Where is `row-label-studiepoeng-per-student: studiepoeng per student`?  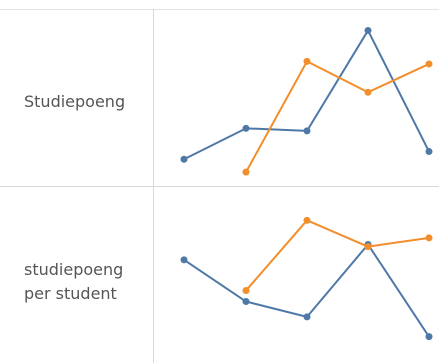
row-label-studiepoeng-per-student: studiepoeng per student is located at coordinates (74, 281).